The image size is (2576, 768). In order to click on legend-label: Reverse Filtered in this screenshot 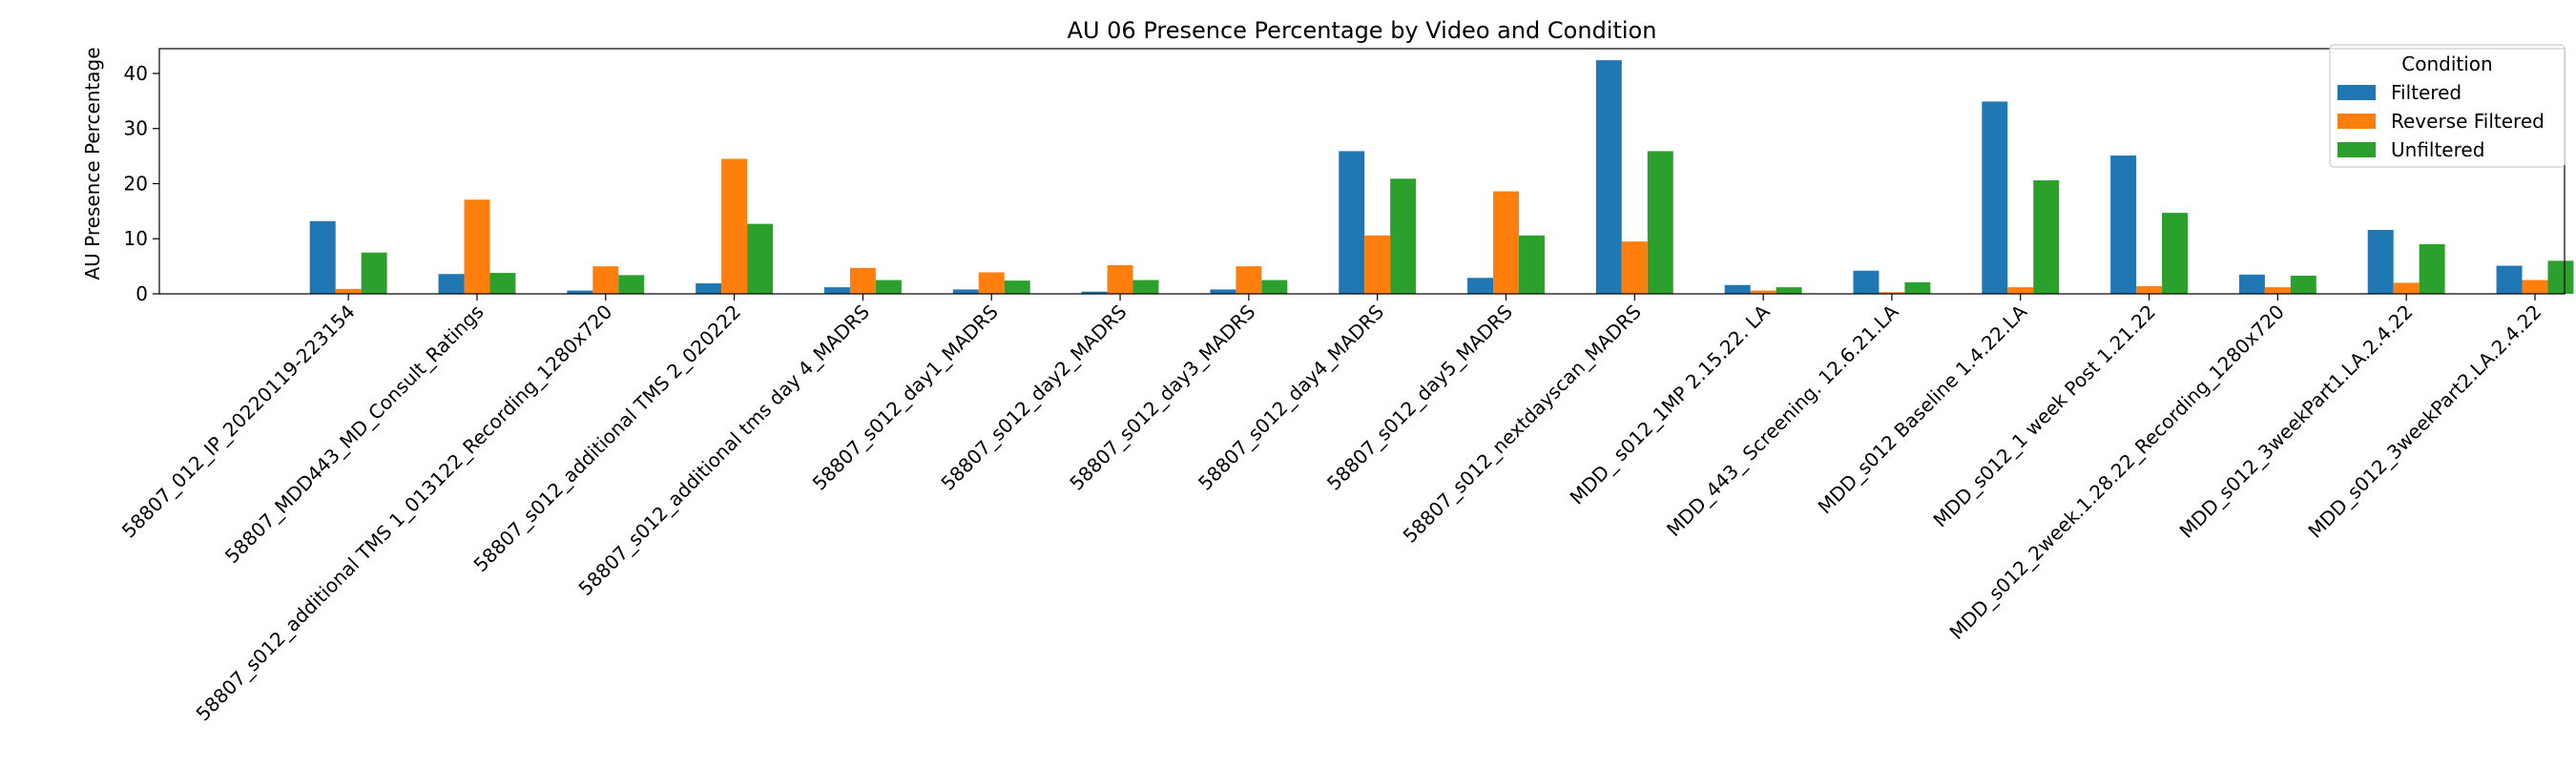, I will do `click(2468, 121)`.